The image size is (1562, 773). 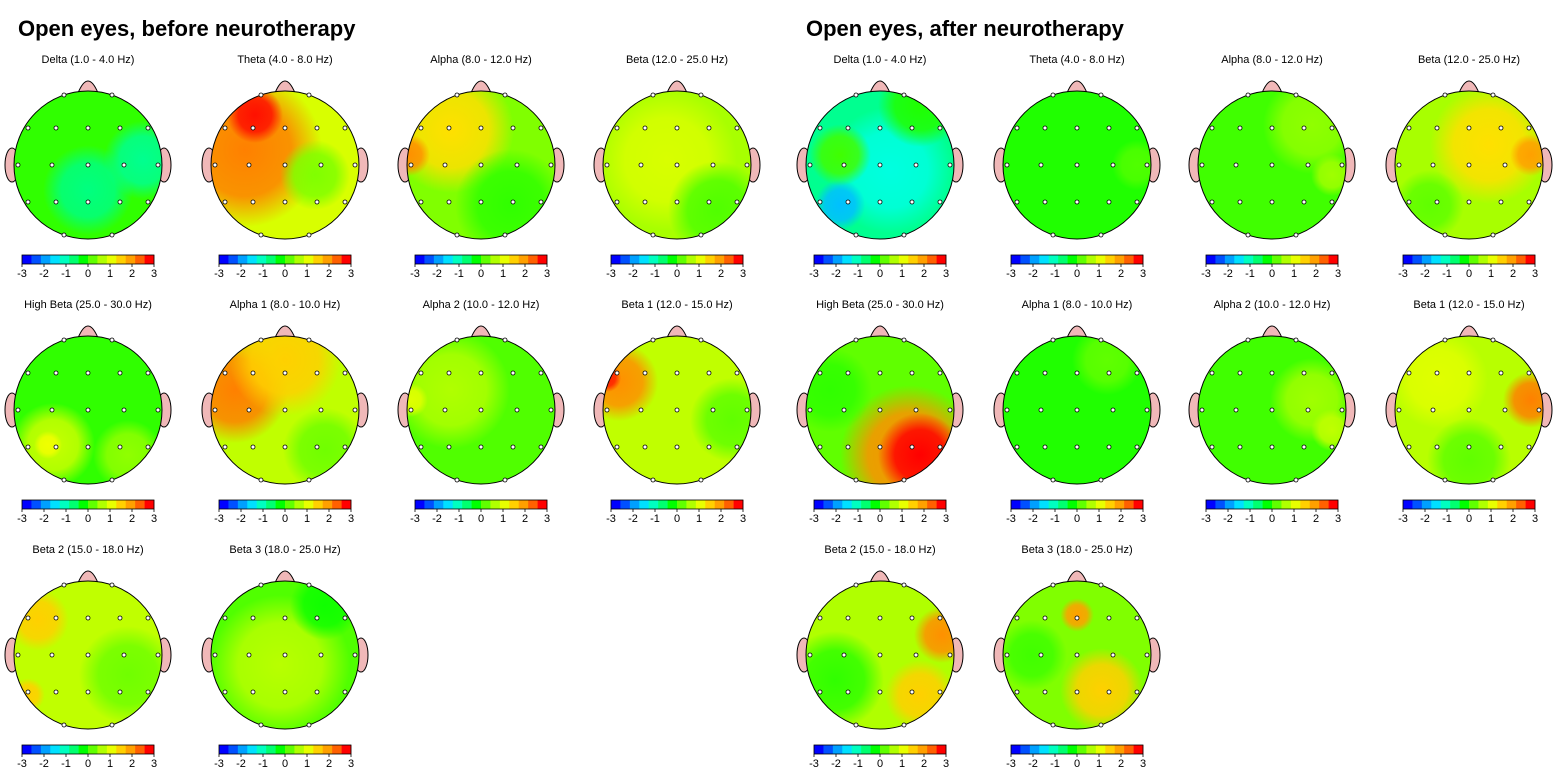 I want to click on scalp-map: Beta 1 (12.0 - 15.0 Hz) -3 -2 -1 0 1 2 3, so click(x=677, y=412).